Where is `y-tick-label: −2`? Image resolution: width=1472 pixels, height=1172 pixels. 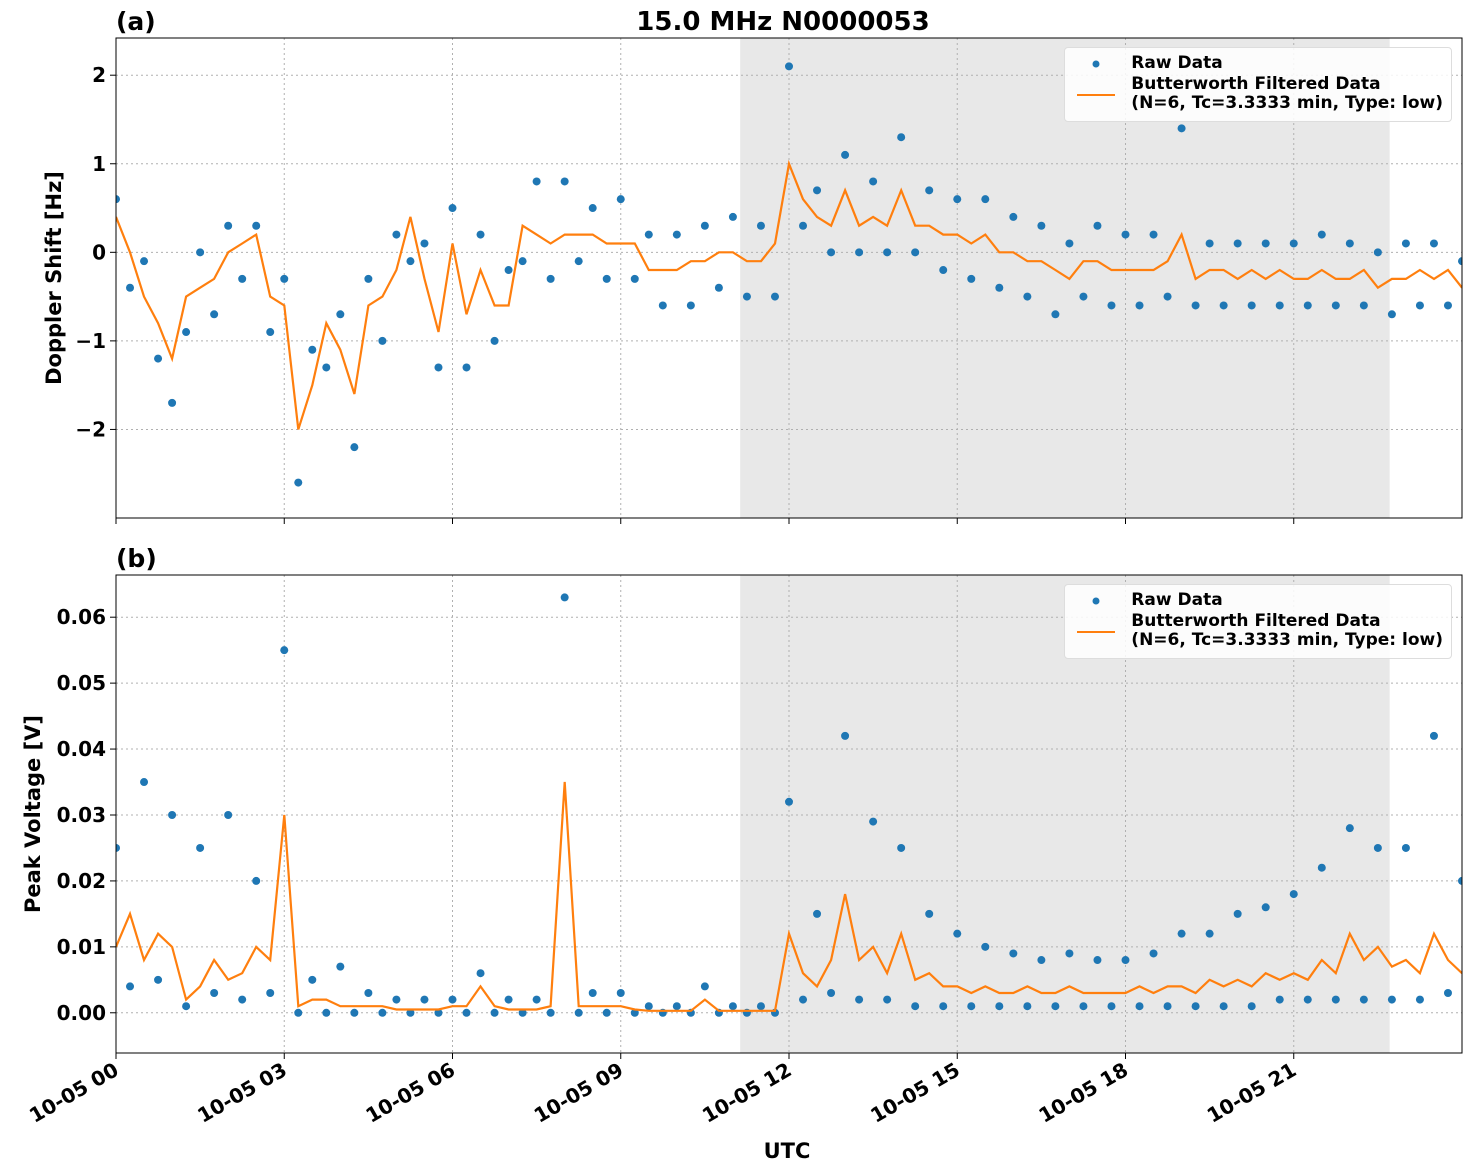
y-tick-label: −2 is located at coordinates (90, 429).